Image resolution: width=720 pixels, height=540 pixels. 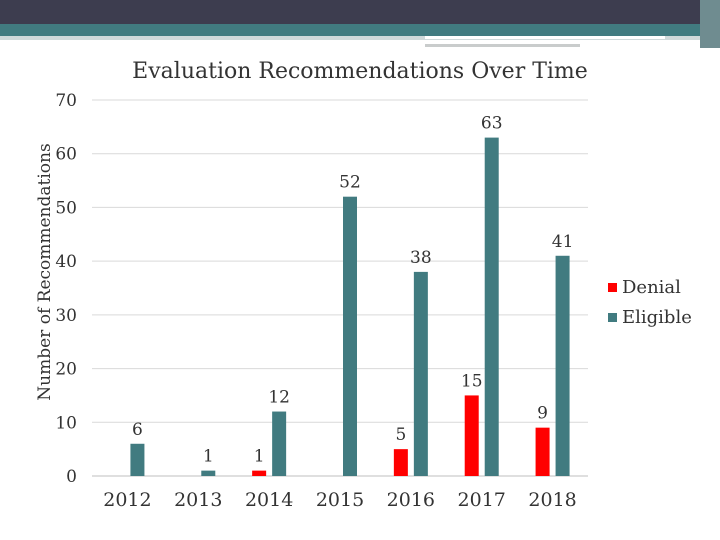 I want to click on top-divider-line, so click(x=360, y=38).